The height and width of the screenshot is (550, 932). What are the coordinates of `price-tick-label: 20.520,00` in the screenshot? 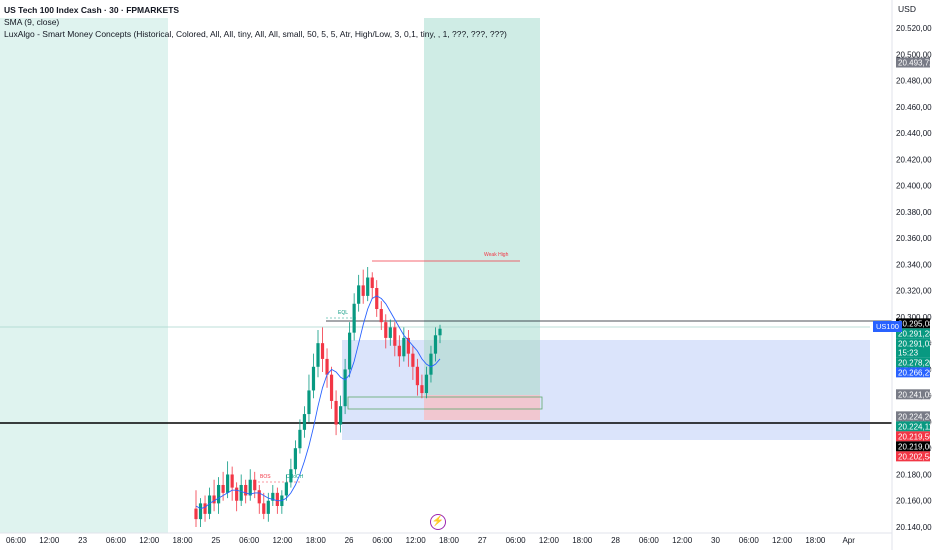 It's located at (914, 28).